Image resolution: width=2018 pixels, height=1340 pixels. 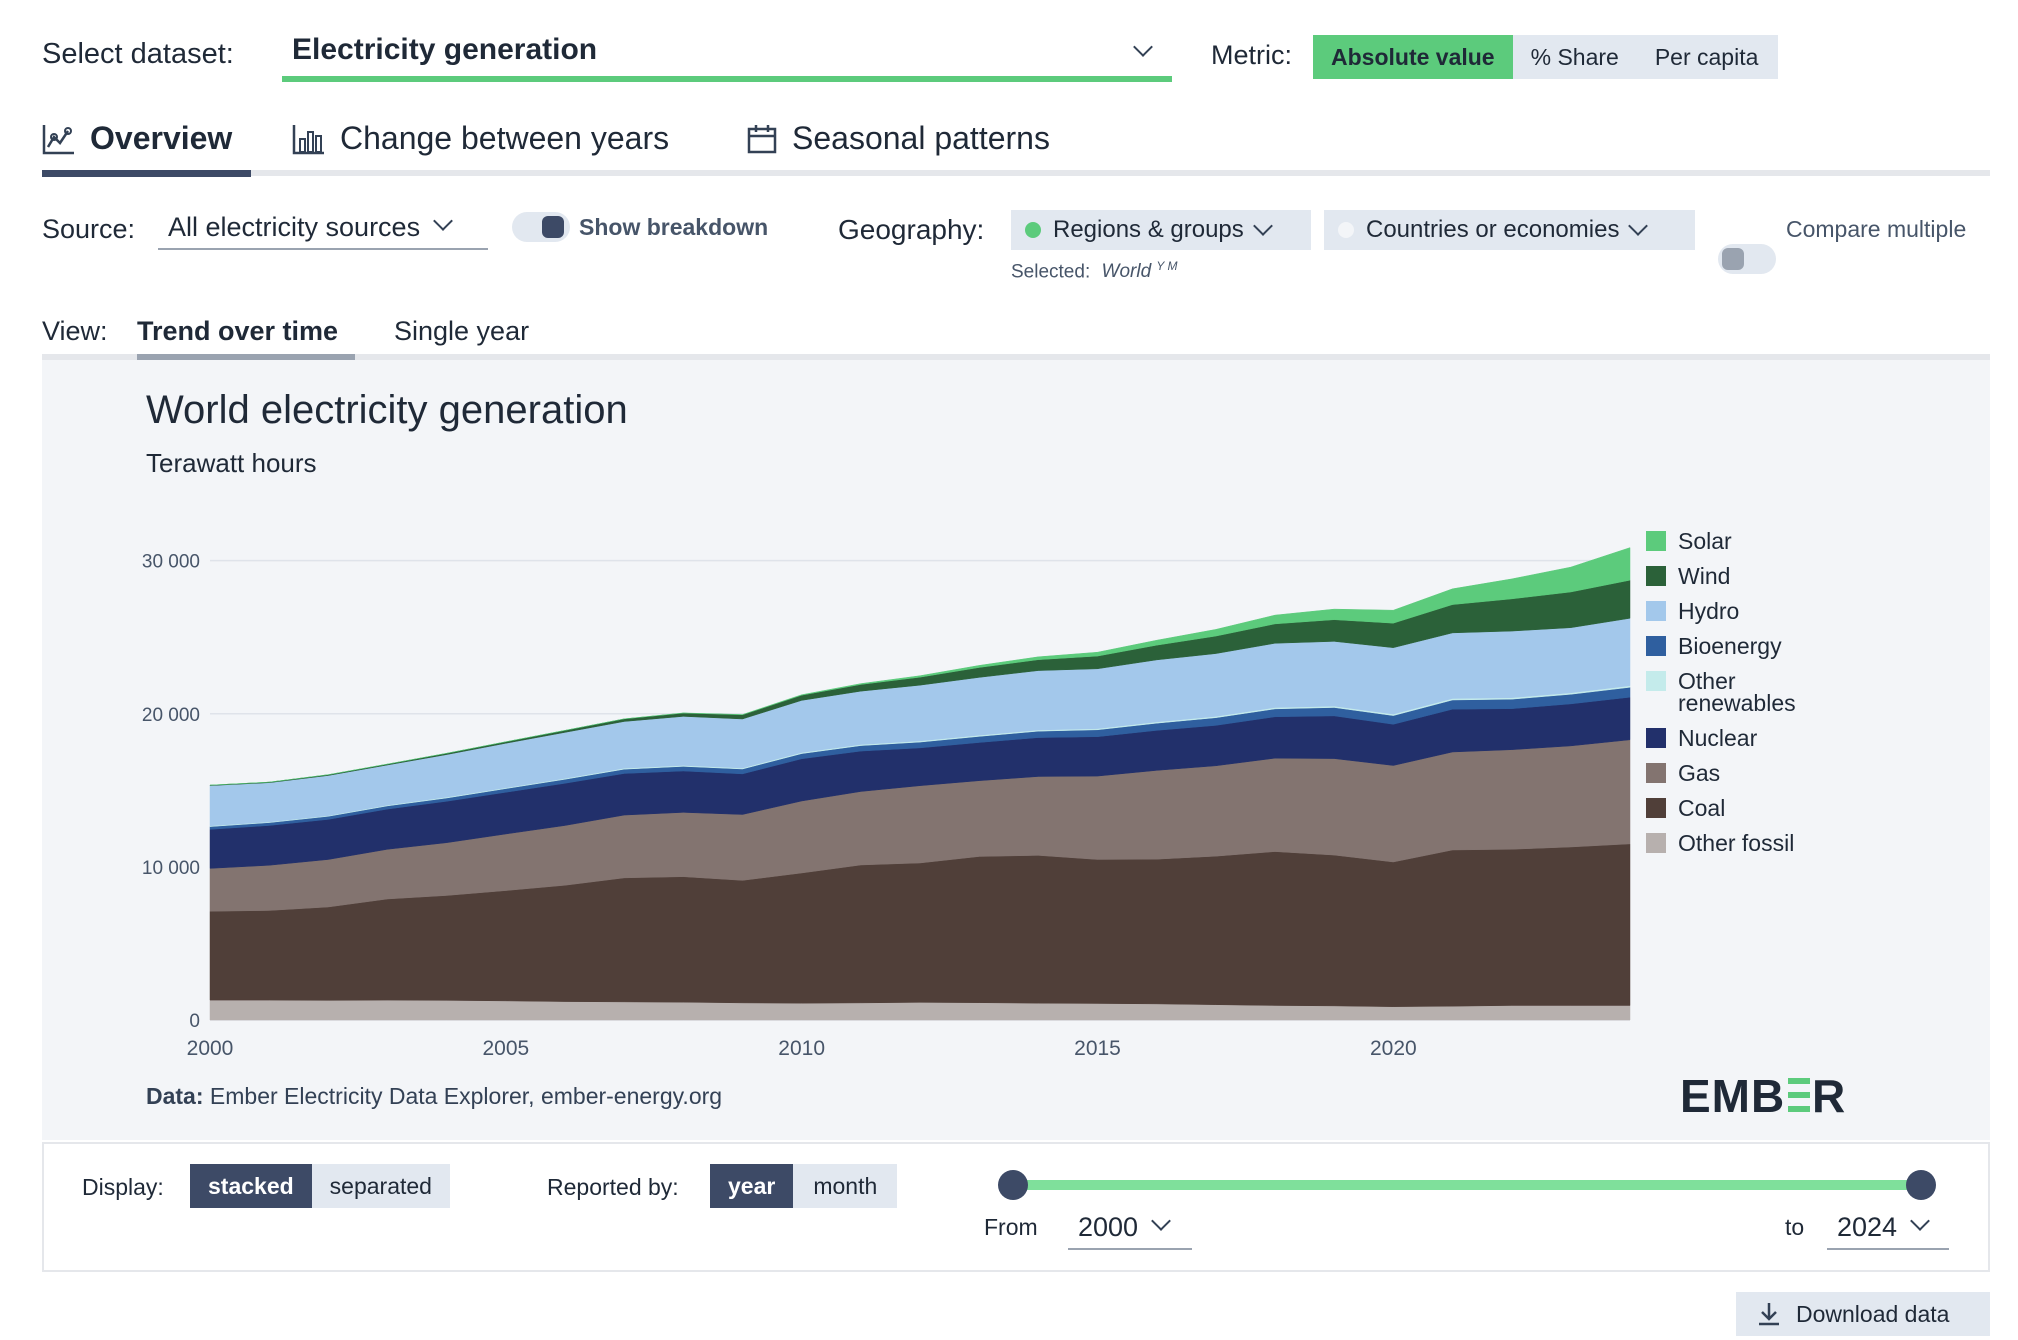 I want to click on tab-overview-label: Overview, so click(x=161, y=138).